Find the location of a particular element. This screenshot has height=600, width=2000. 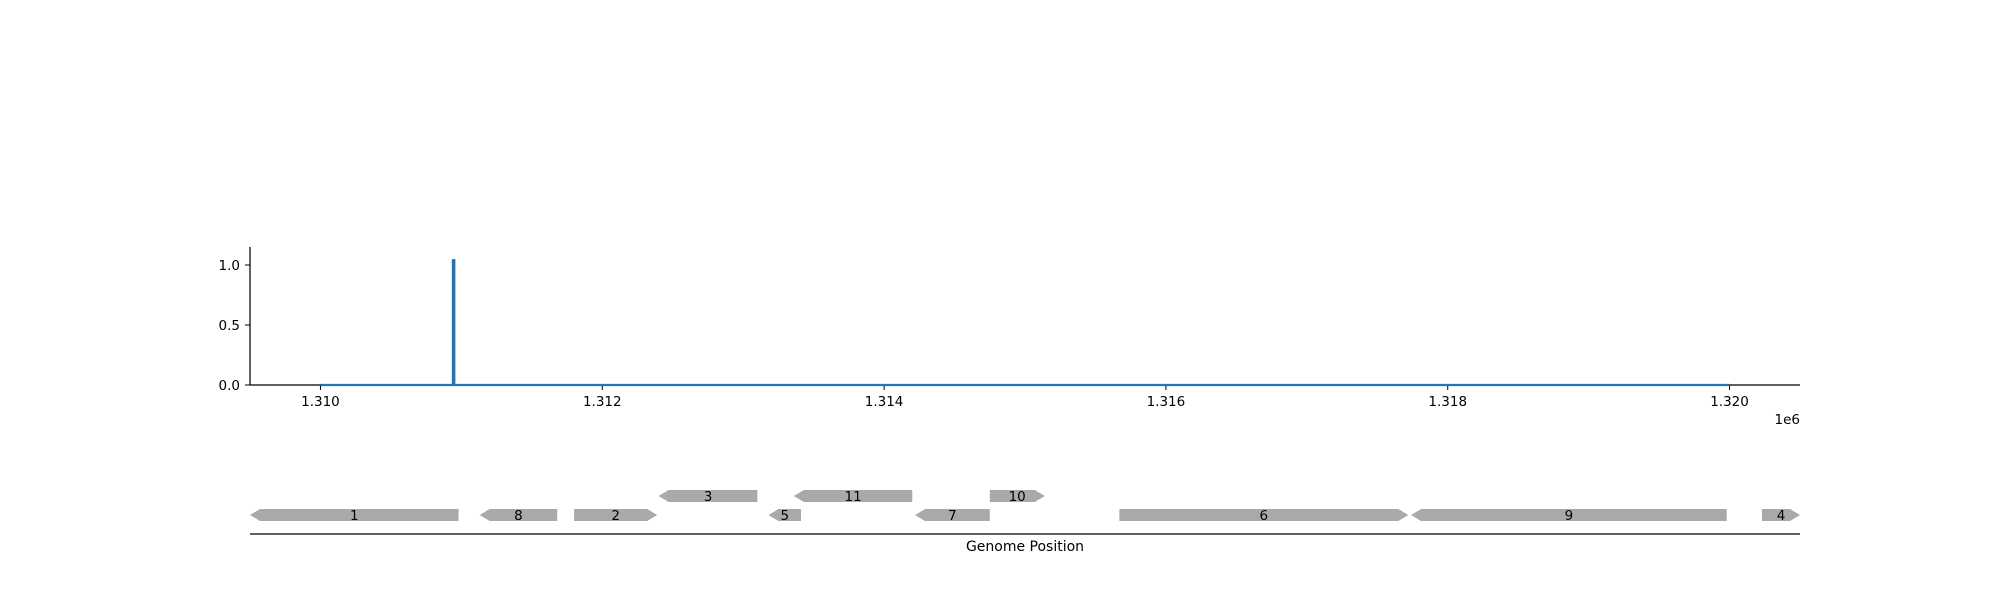

y-tick-label: 1.0 is located at coordinates (229, 266).